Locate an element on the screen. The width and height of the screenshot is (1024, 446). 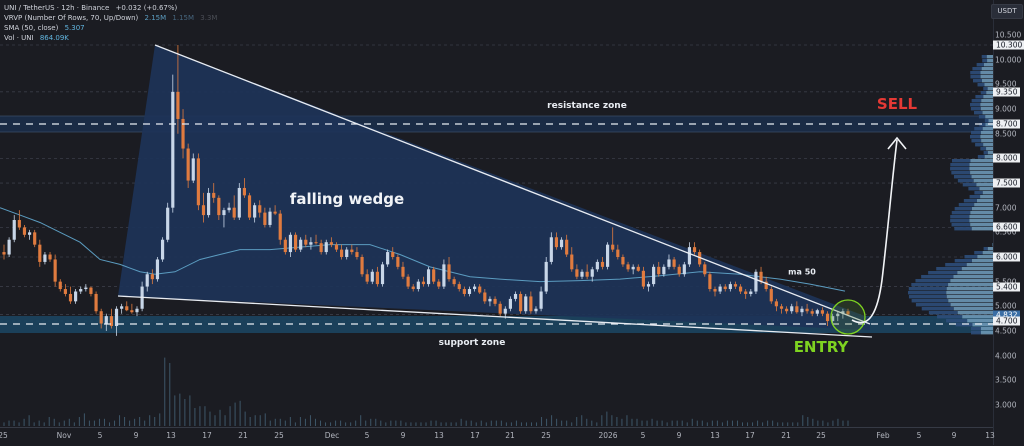
currency-button: USDT is located at coordinates (1007, 11).